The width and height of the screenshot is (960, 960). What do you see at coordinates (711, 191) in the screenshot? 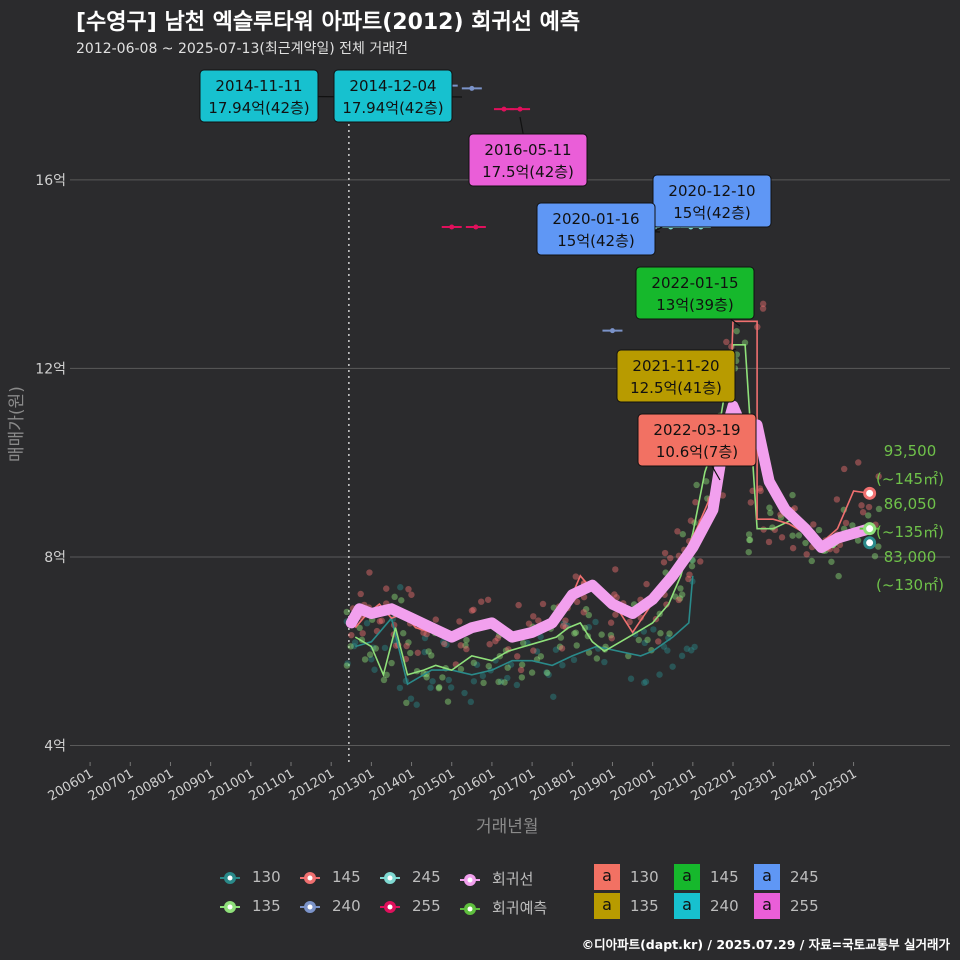
I see `annotation-date: 2020-12-10` at bounding box center [711, 191].